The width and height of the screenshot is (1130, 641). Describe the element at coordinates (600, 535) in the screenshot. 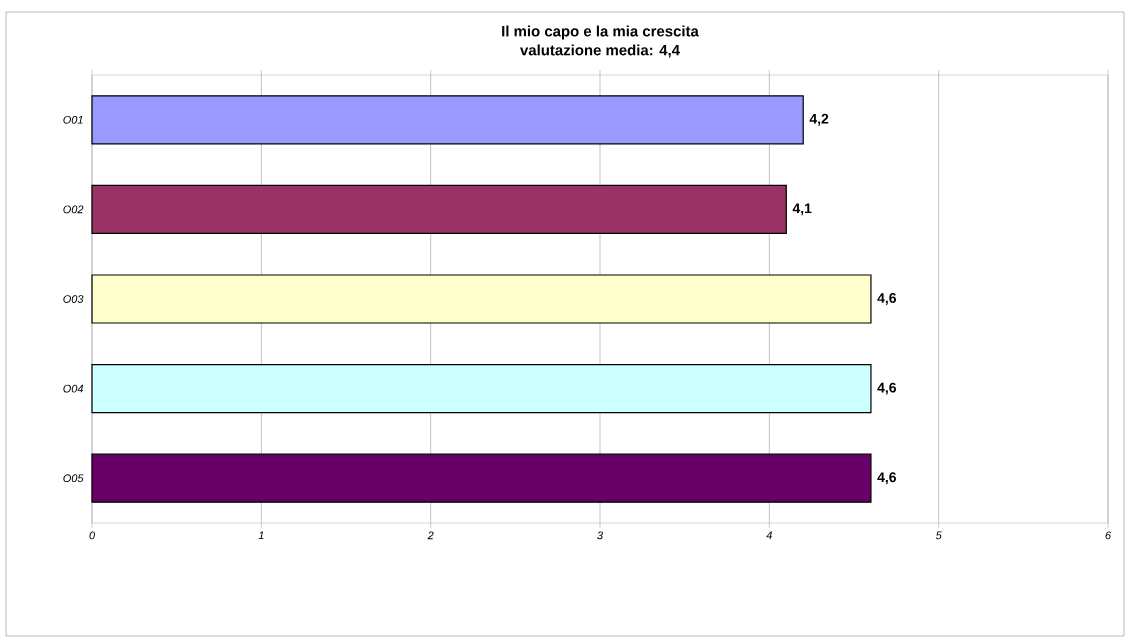

I see `x-tick-label: 3` at that location.